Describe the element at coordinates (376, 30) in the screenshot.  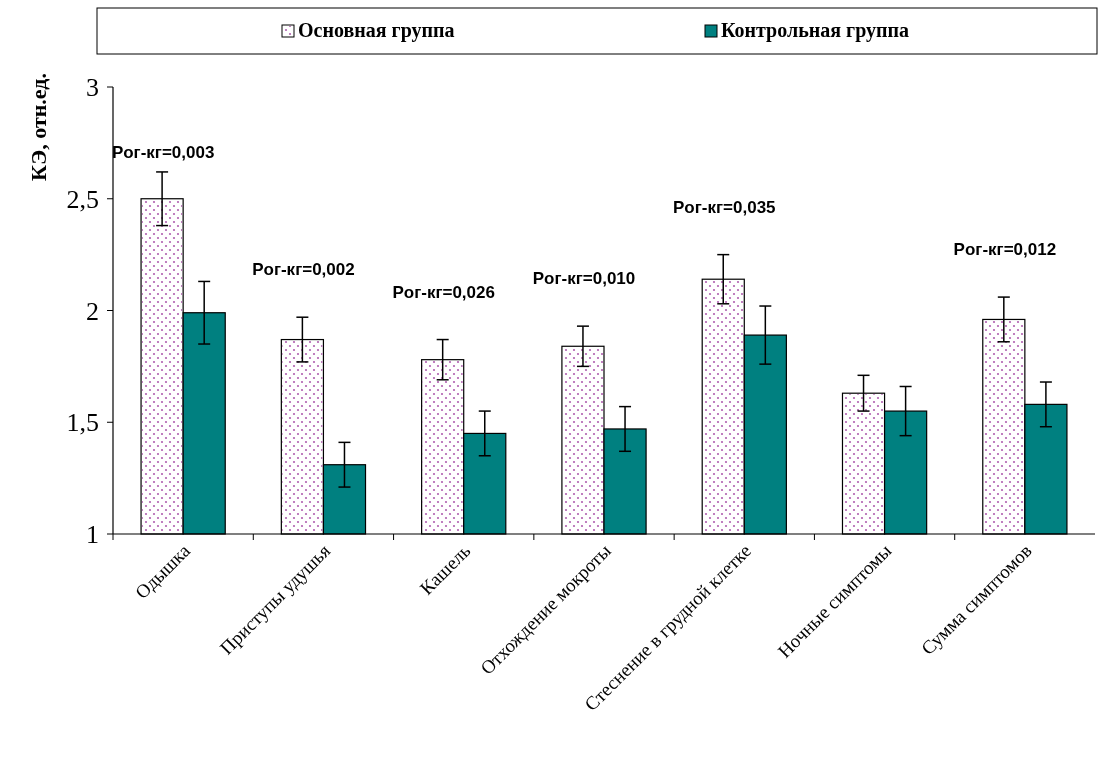
I see `legend-label: Основная группа` at that location.